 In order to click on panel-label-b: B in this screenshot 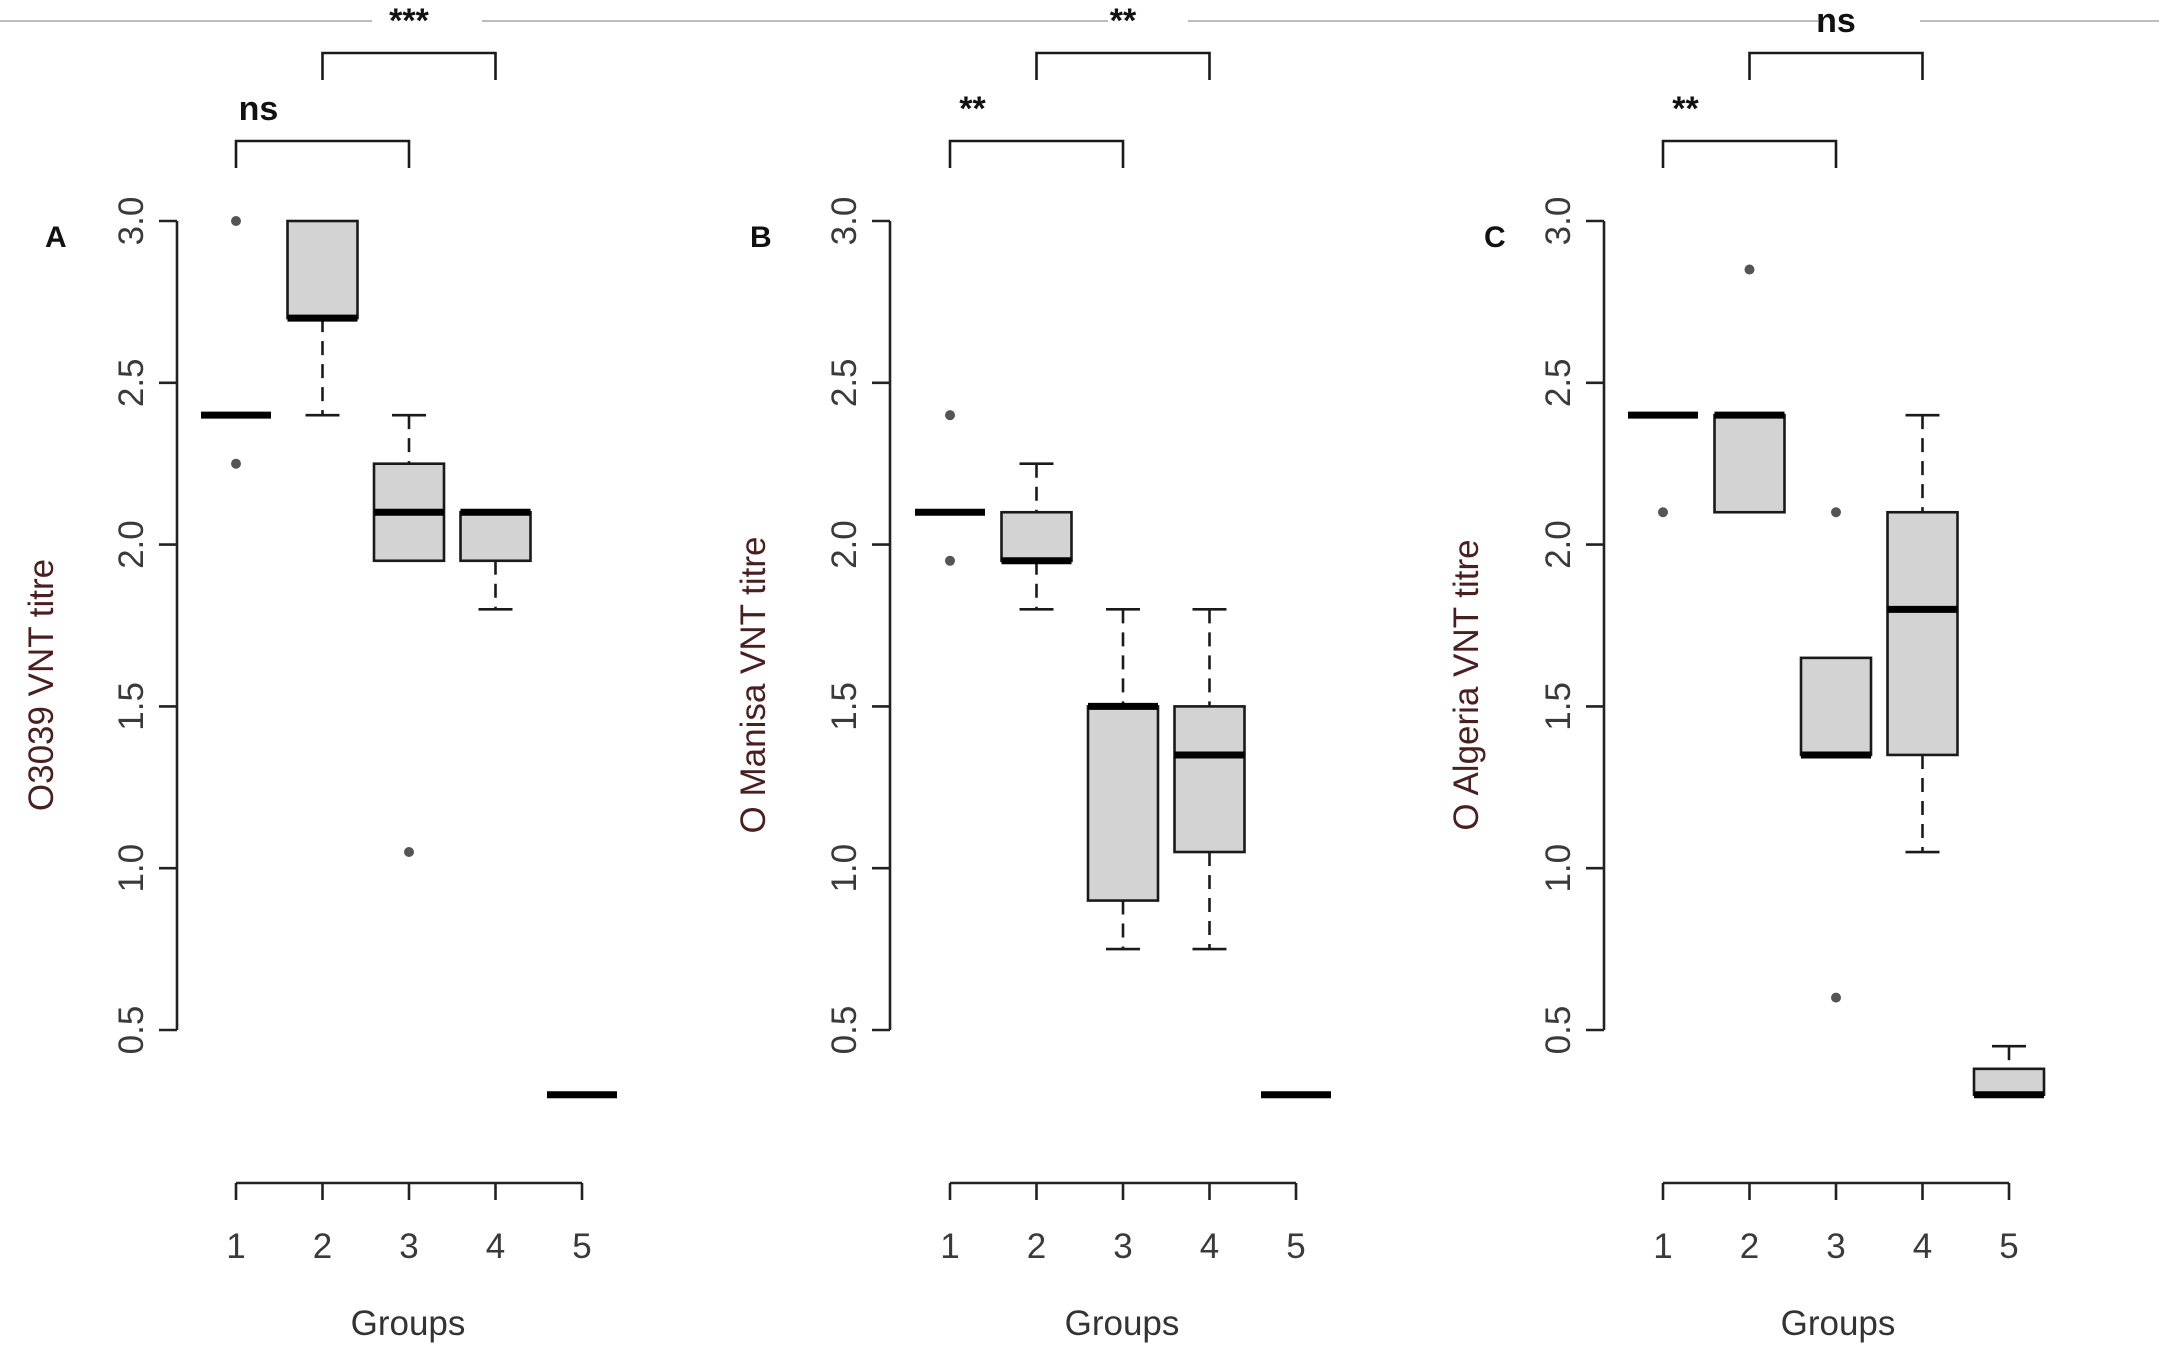, I will do `click(761, 237)`.